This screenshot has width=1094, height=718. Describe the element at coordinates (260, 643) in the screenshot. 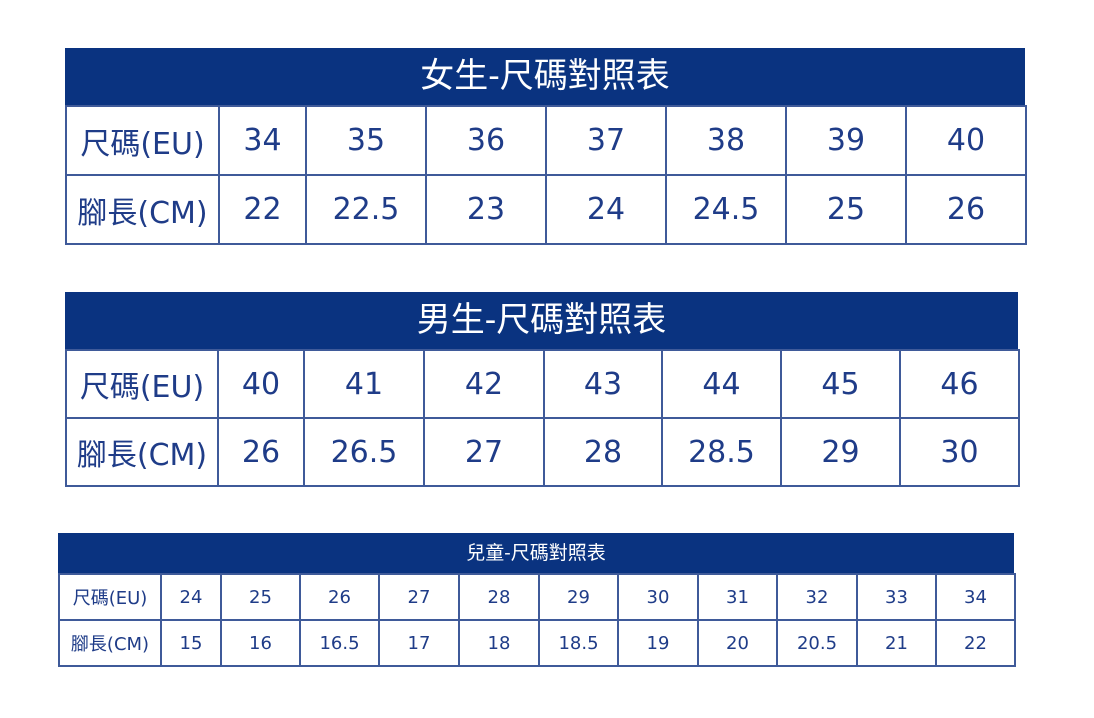

I see `foot-length-cell: 16` at that location.